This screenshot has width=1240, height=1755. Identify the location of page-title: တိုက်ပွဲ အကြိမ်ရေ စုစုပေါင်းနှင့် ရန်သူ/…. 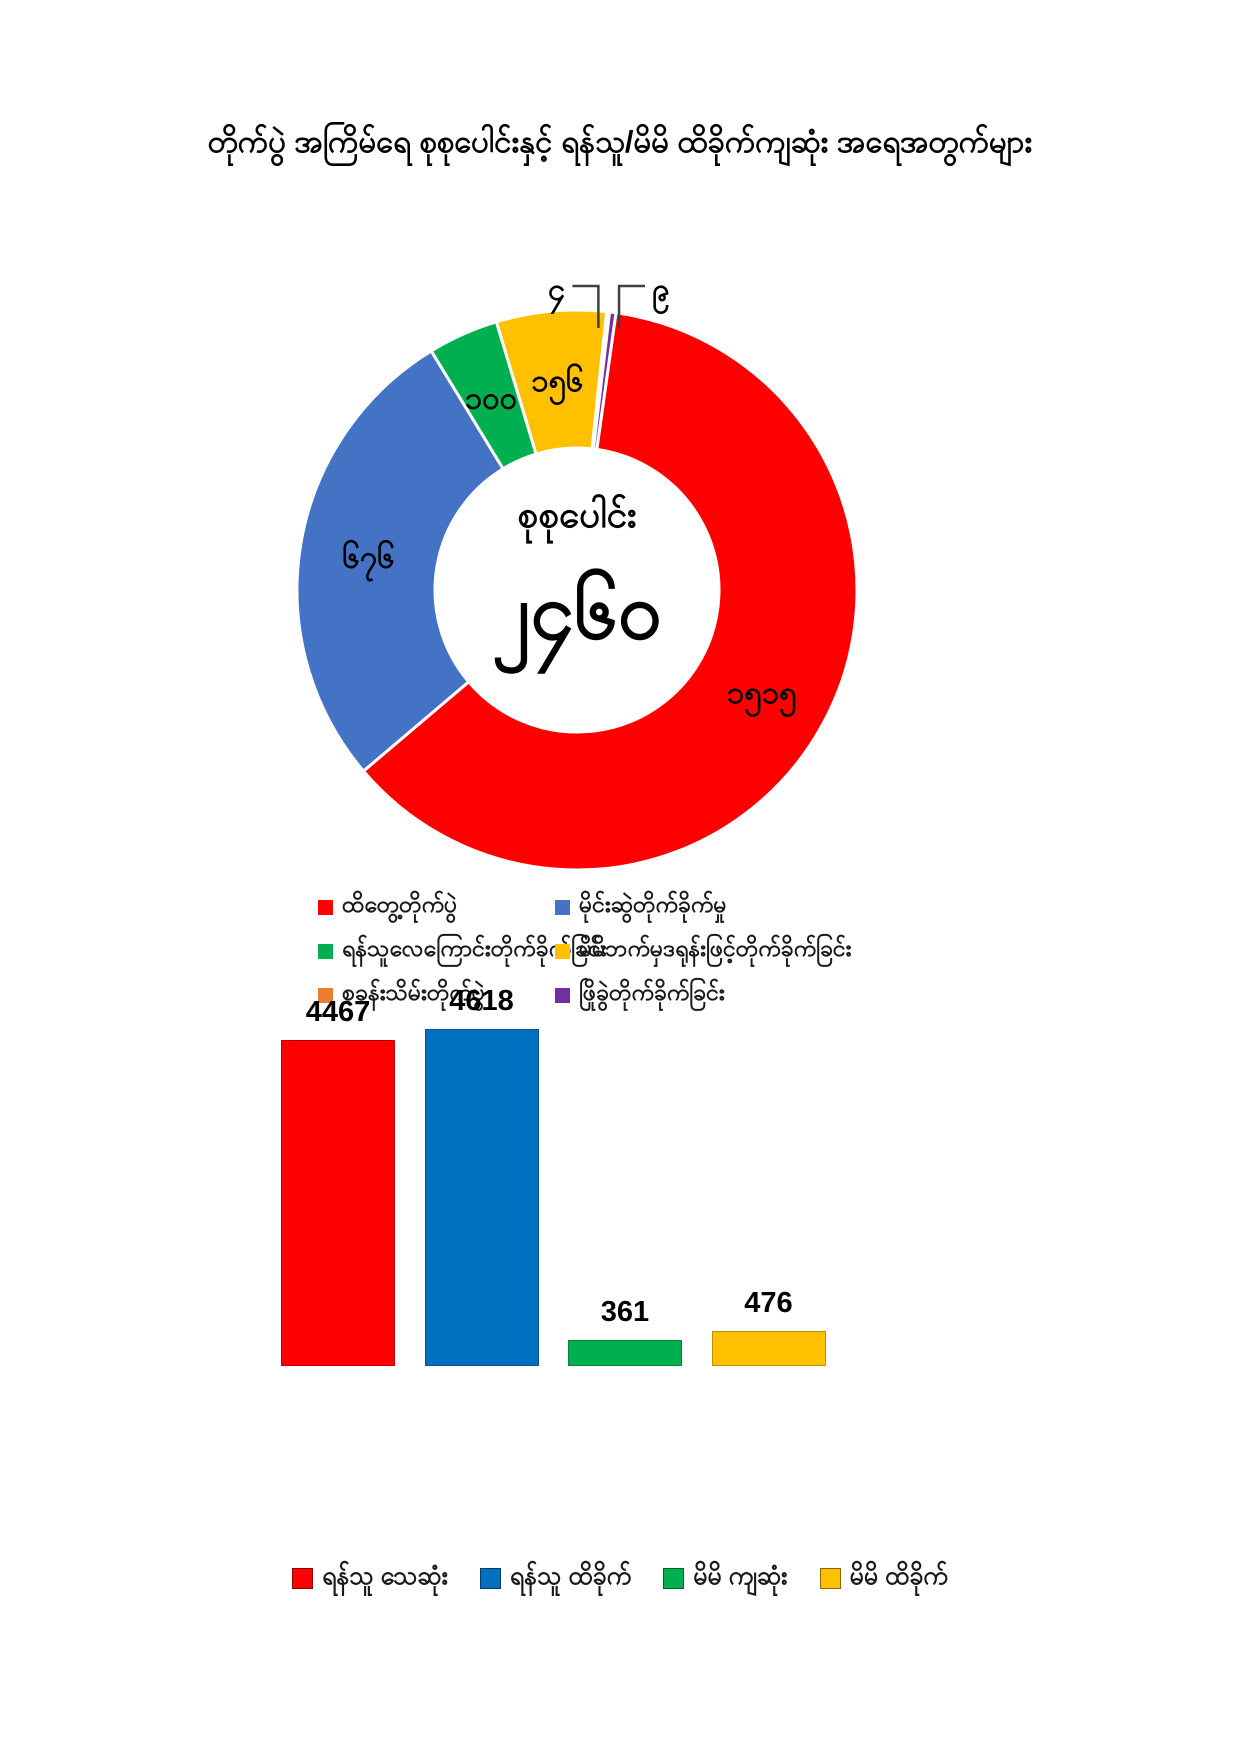
(620, 141).